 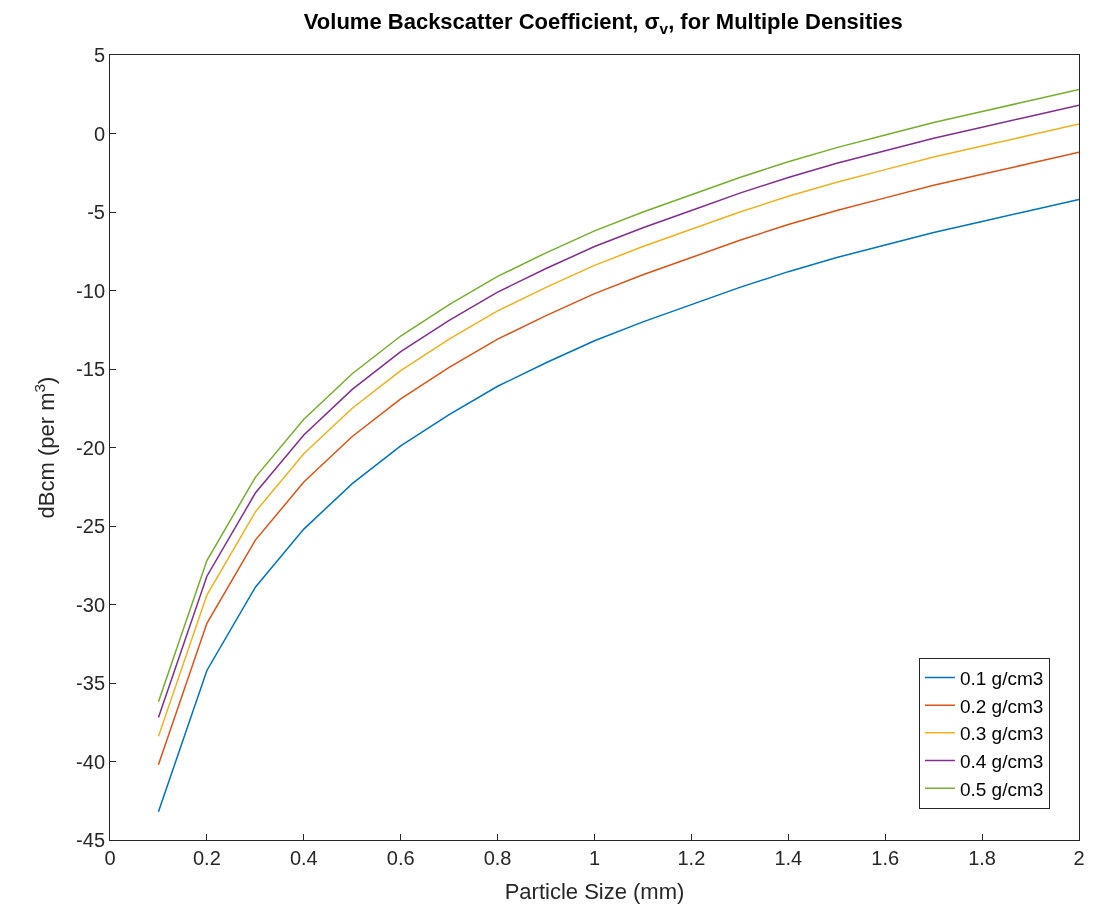 What do you see at coordinates (90, 290) in the screenshot?
I see `y-tick-label: -10` at bounding box center [90, 290].